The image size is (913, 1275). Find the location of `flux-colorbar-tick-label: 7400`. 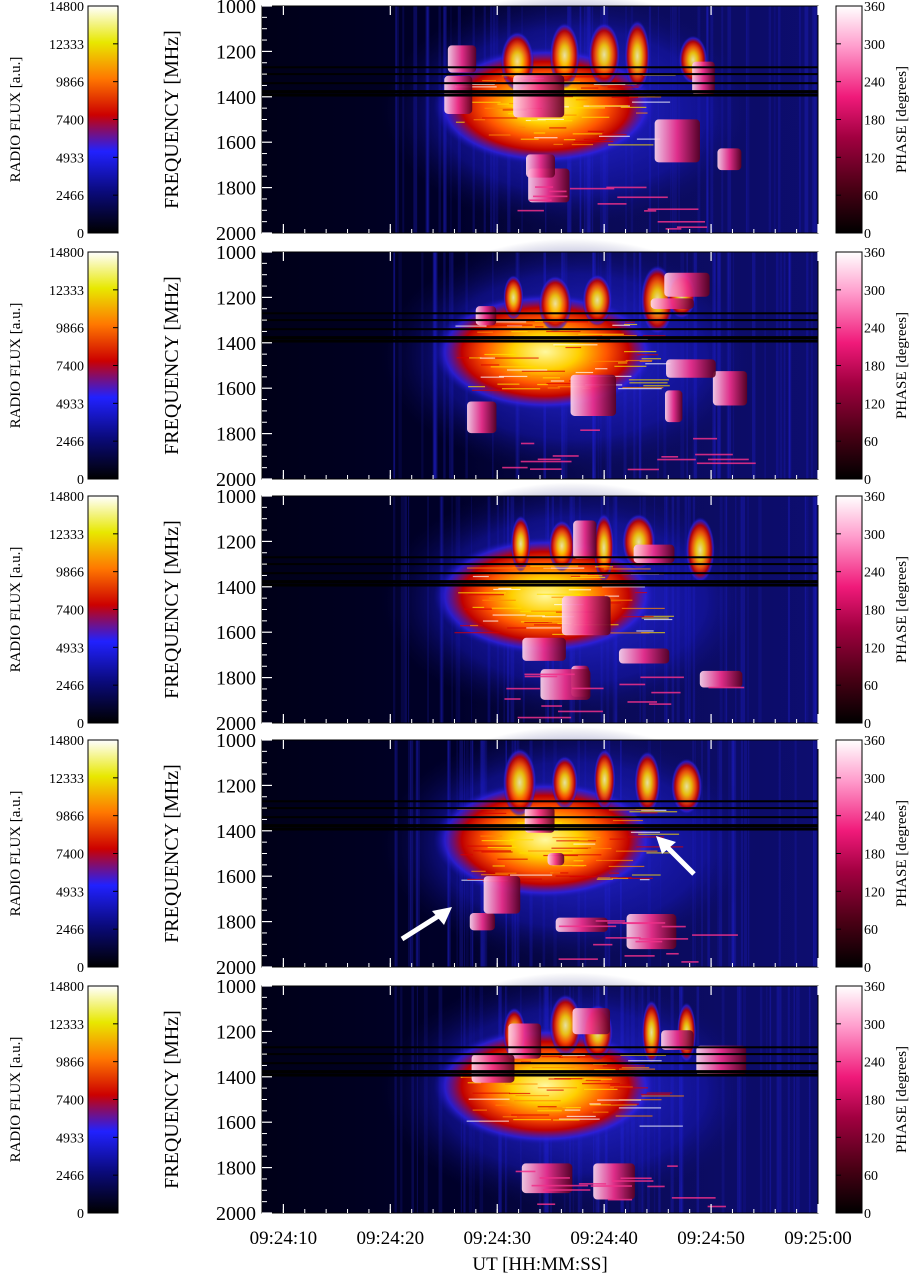

flux-colorbar-tick-label: 7400 is located at coordinates (70, 367).